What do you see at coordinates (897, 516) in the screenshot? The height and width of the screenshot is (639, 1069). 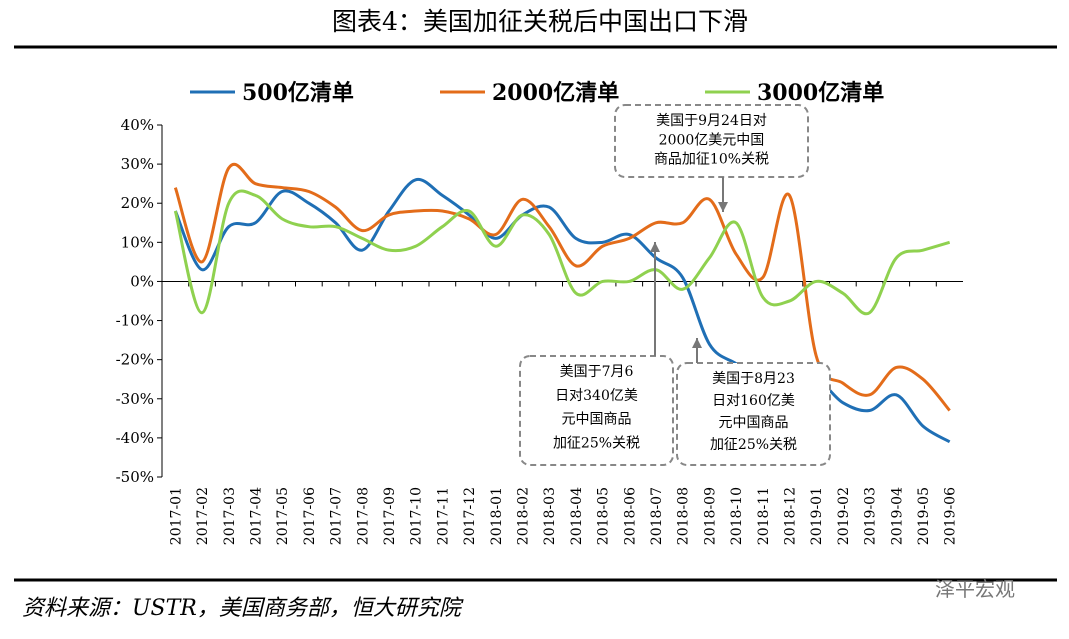 I see `x-tick-label: 2019-04` at bounding box center [897, 516].